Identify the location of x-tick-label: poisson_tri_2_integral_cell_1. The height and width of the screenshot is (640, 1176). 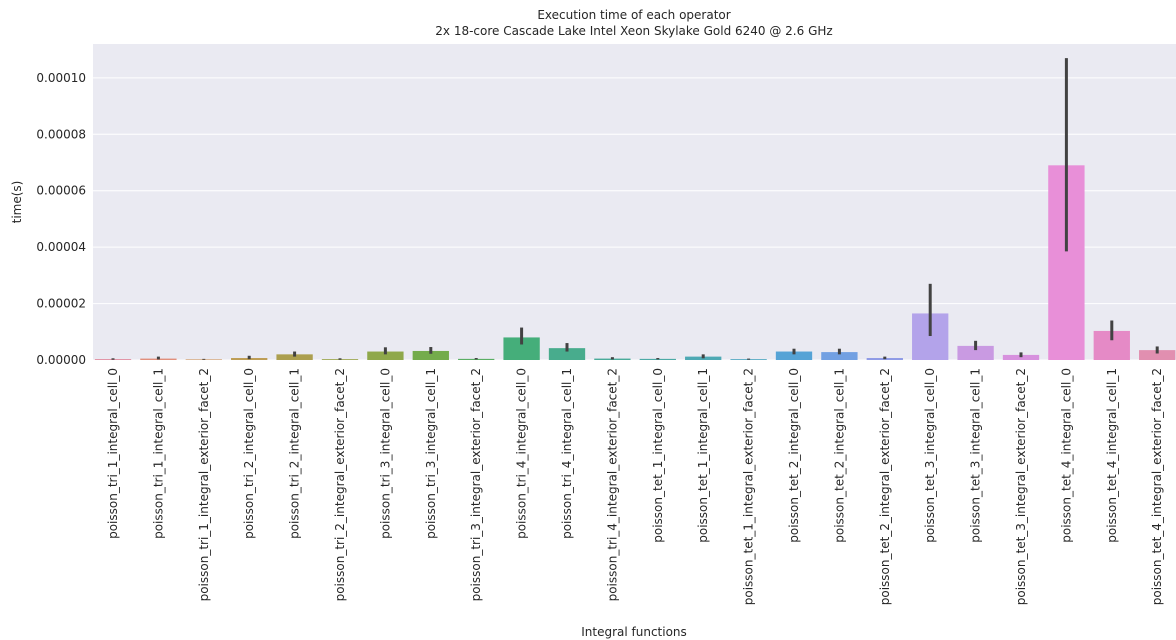
(295, 453).